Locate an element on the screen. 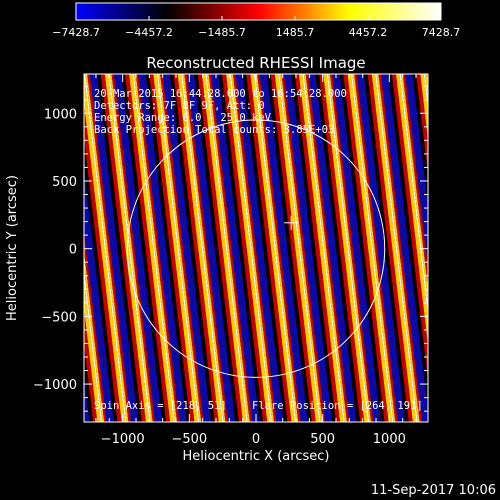 The width and height of the screenshot is (500, 500). chart-title: Reconstructed RHESSI Image is located at coordinates (255, 63).